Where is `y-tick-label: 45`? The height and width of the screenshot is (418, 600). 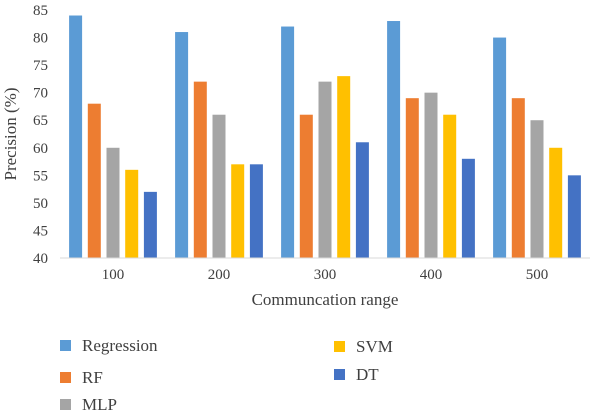 y-tick-label: 45 is located at coordinates (40, 231).